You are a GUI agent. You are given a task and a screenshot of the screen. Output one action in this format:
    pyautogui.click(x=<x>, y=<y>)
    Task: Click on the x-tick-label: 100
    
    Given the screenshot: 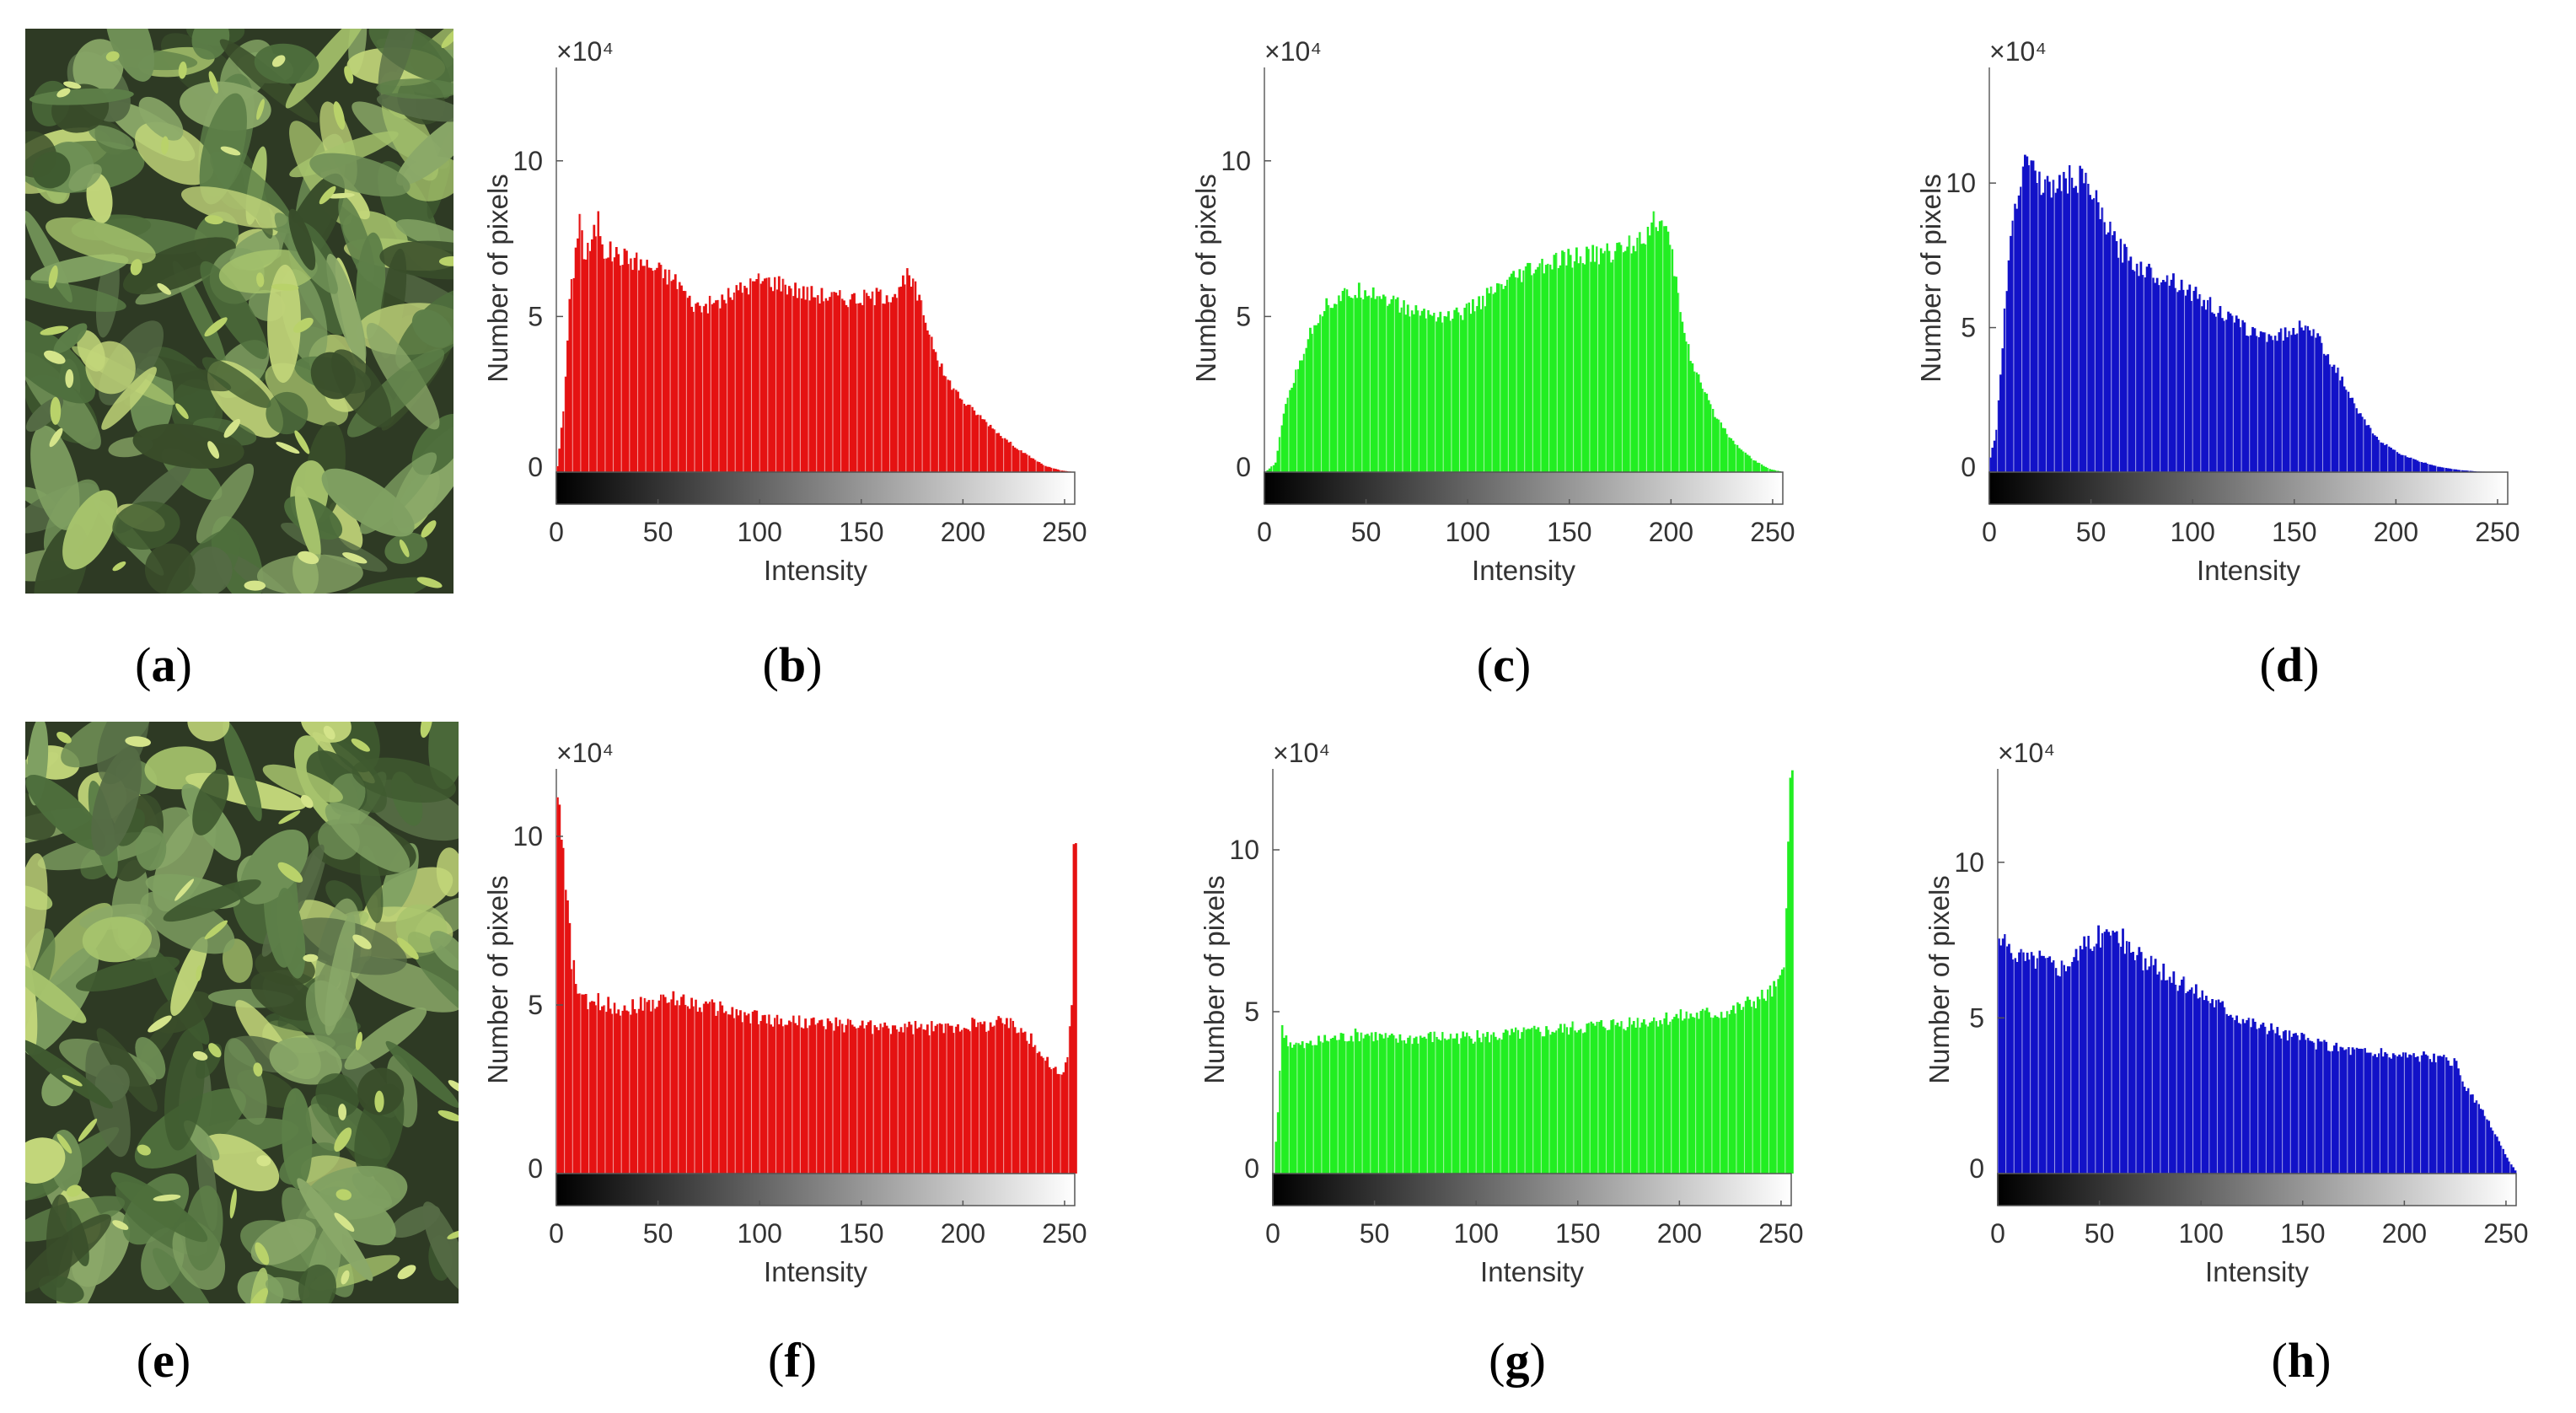 What is the action you would take?
    pyautogui.click(x=1468, y=532)
    